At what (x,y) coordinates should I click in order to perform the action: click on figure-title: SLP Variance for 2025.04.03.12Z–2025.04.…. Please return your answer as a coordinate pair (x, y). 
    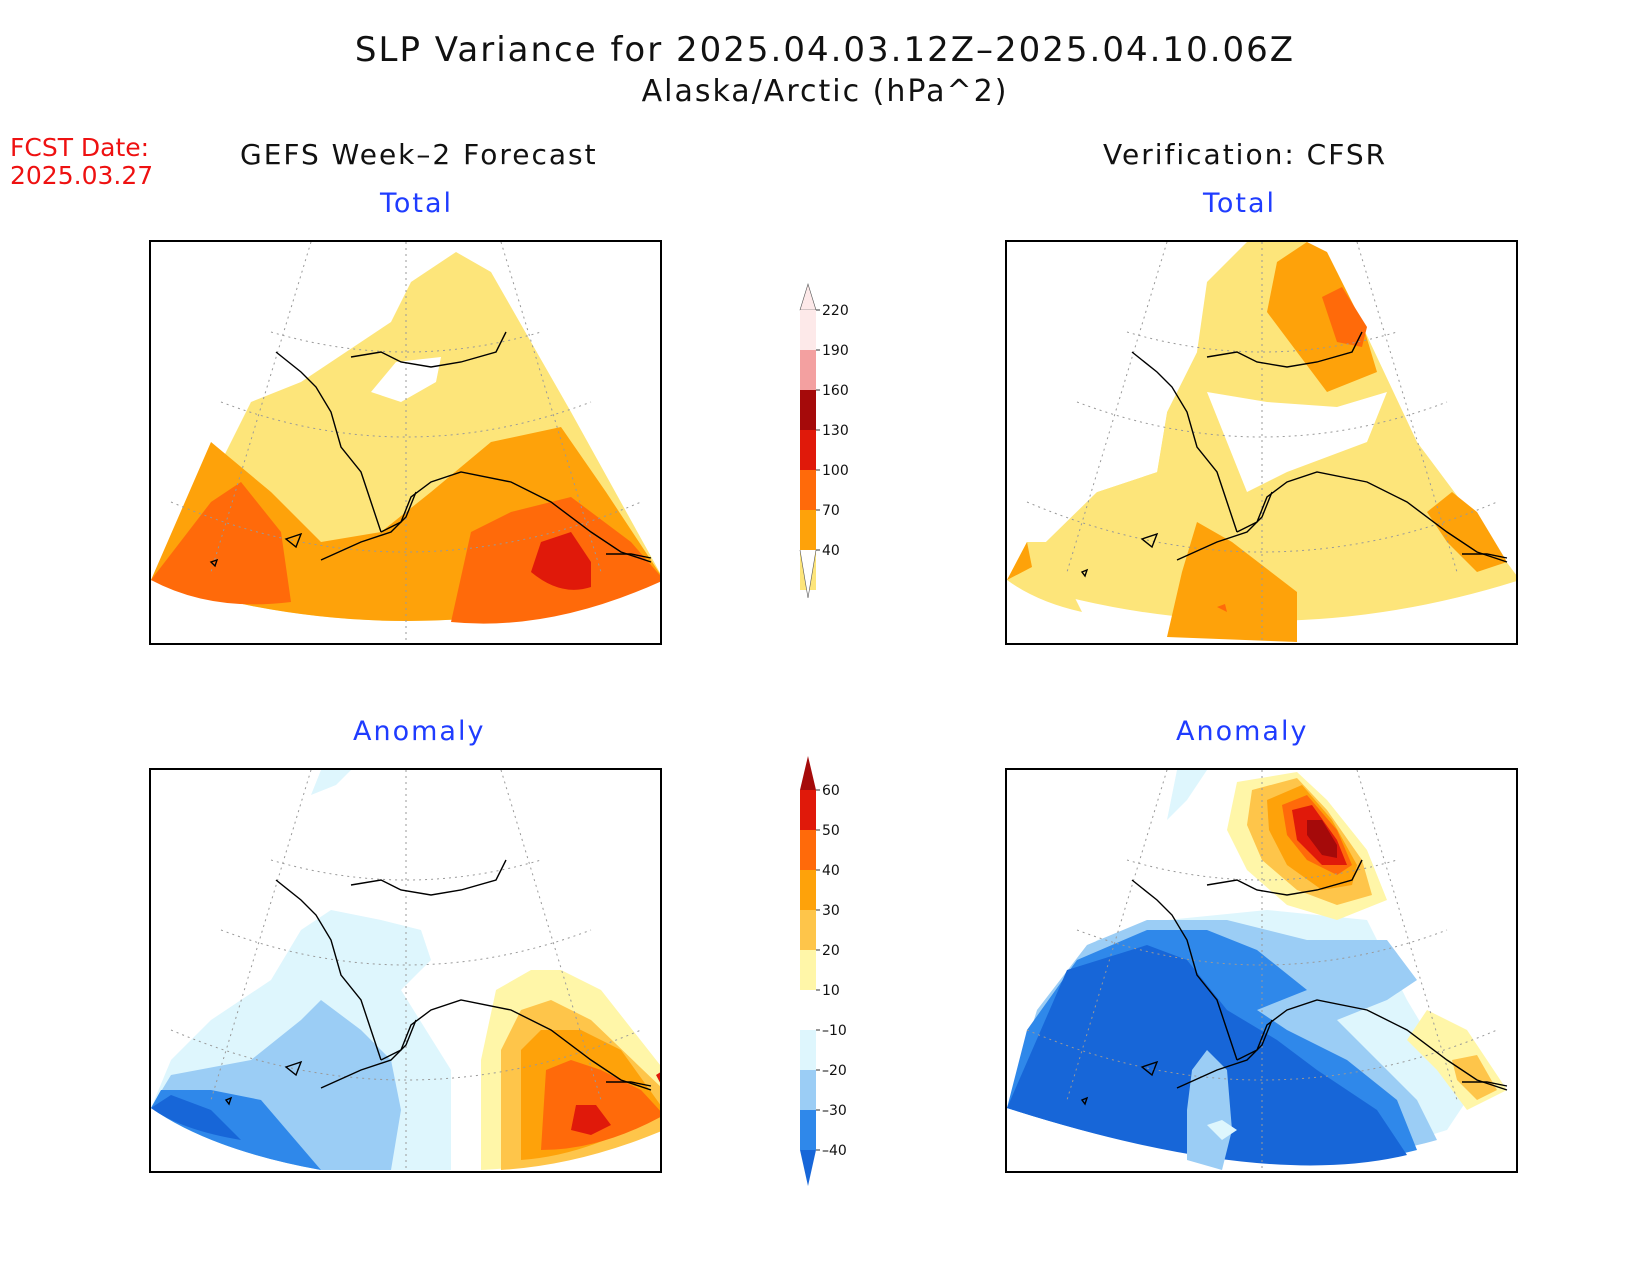
    Looking at the image, I should click on (825, 50).